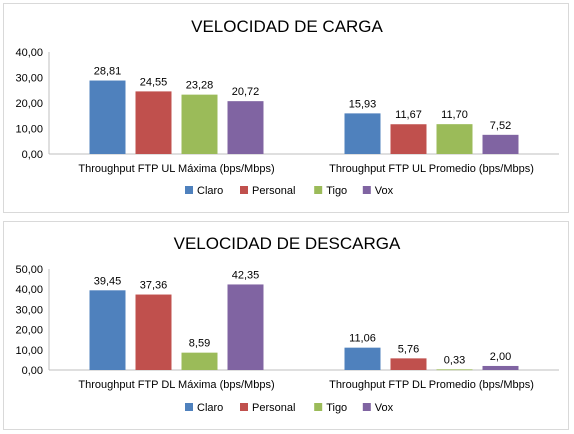 The image size is (574, 434). What do you see at coordinates (246, 92) in the screenshot?
I see `data-label: 20,72` at bounding box center [246, 92].